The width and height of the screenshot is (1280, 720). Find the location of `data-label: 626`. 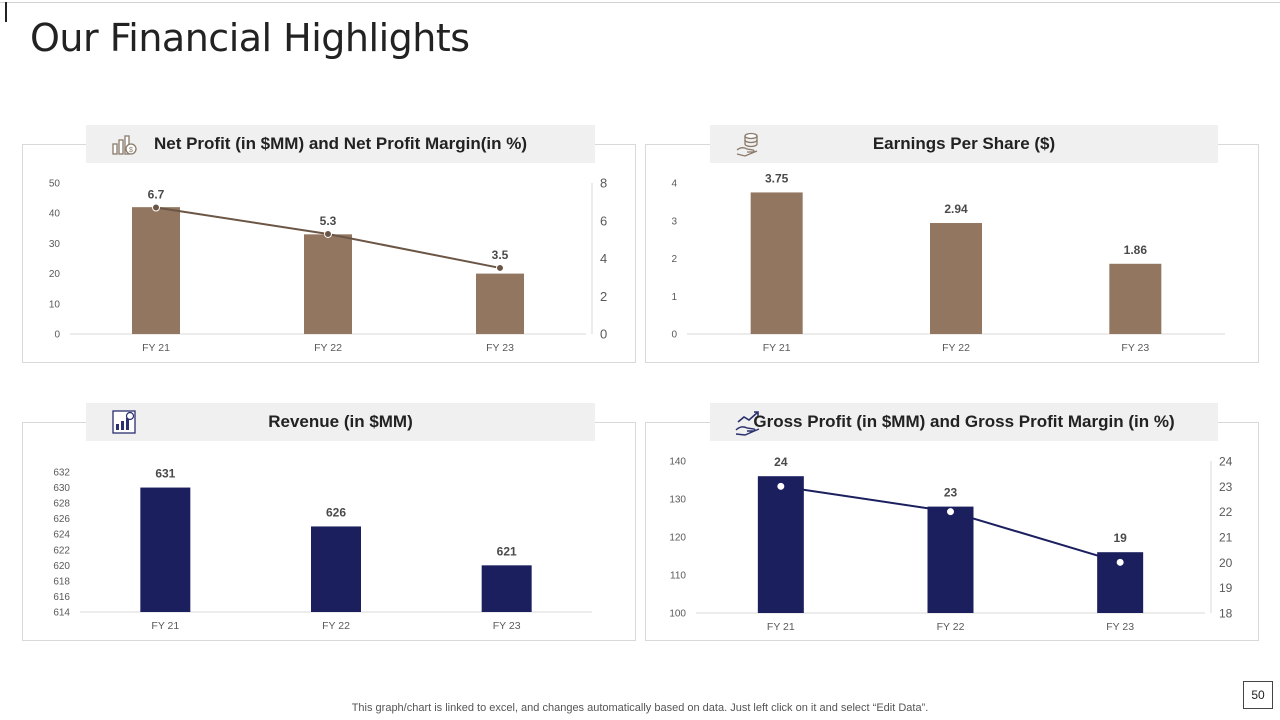

data-label: 626 is located at coordinates (336, 512).